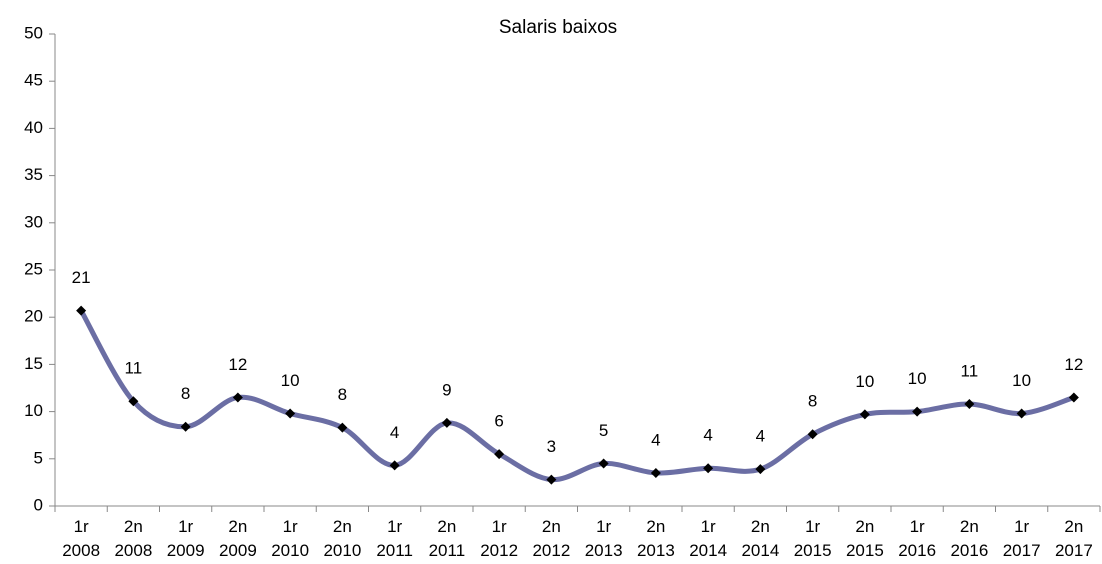 The height and width of the screenshot is (564, 1102). Describe the element at coordinates (81, 538) in the screenshot. I see `x-tick-label: 1r 2008` at that location.